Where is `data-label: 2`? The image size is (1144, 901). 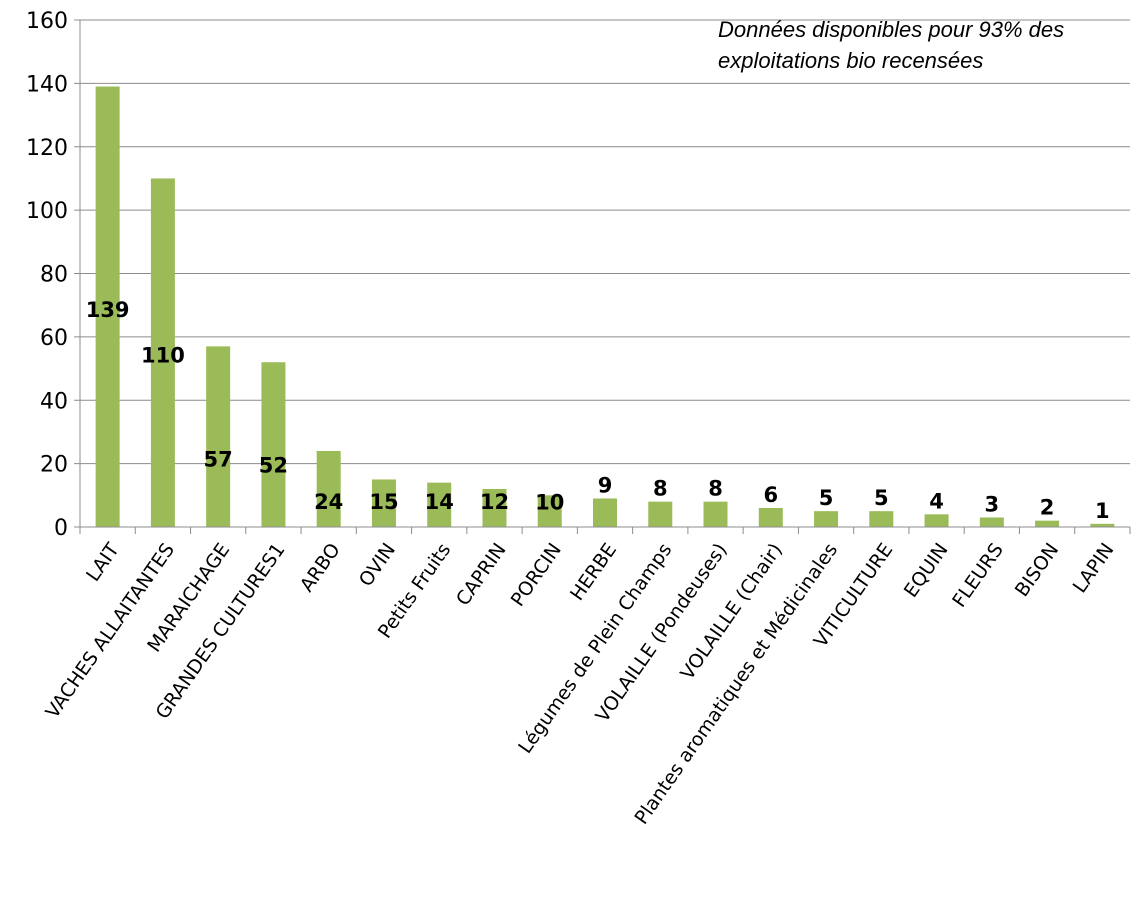
data-label: 2 is located at coordinates (1047, 508).